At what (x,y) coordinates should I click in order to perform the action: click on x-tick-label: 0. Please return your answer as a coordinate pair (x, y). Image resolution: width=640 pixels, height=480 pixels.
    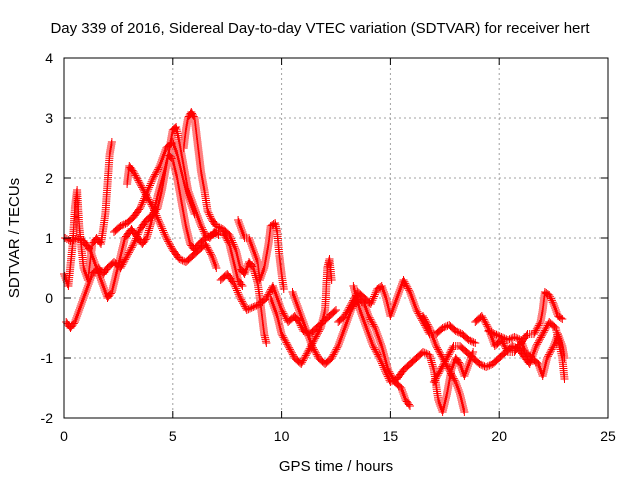
    Looking at the image, I should click on (64, 436).